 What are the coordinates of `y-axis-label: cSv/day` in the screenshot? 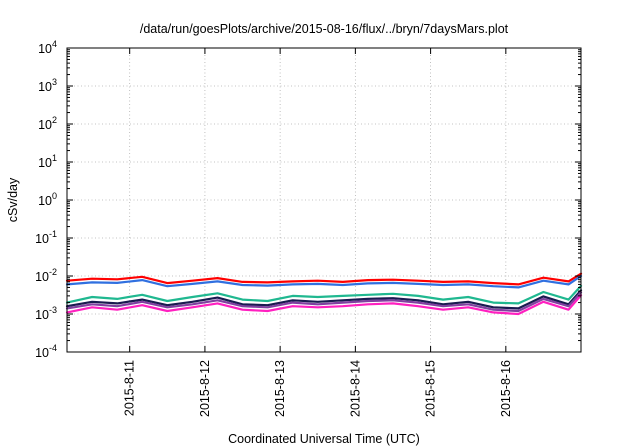 It's located at (13, 199).